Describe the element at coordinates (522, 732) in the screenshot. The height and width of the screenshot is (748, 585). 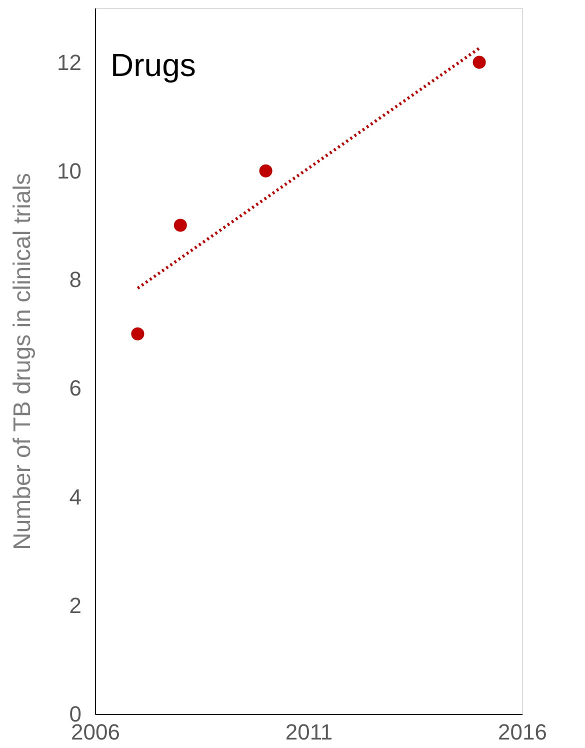
I see `x-tick-label: 2016` at that location.